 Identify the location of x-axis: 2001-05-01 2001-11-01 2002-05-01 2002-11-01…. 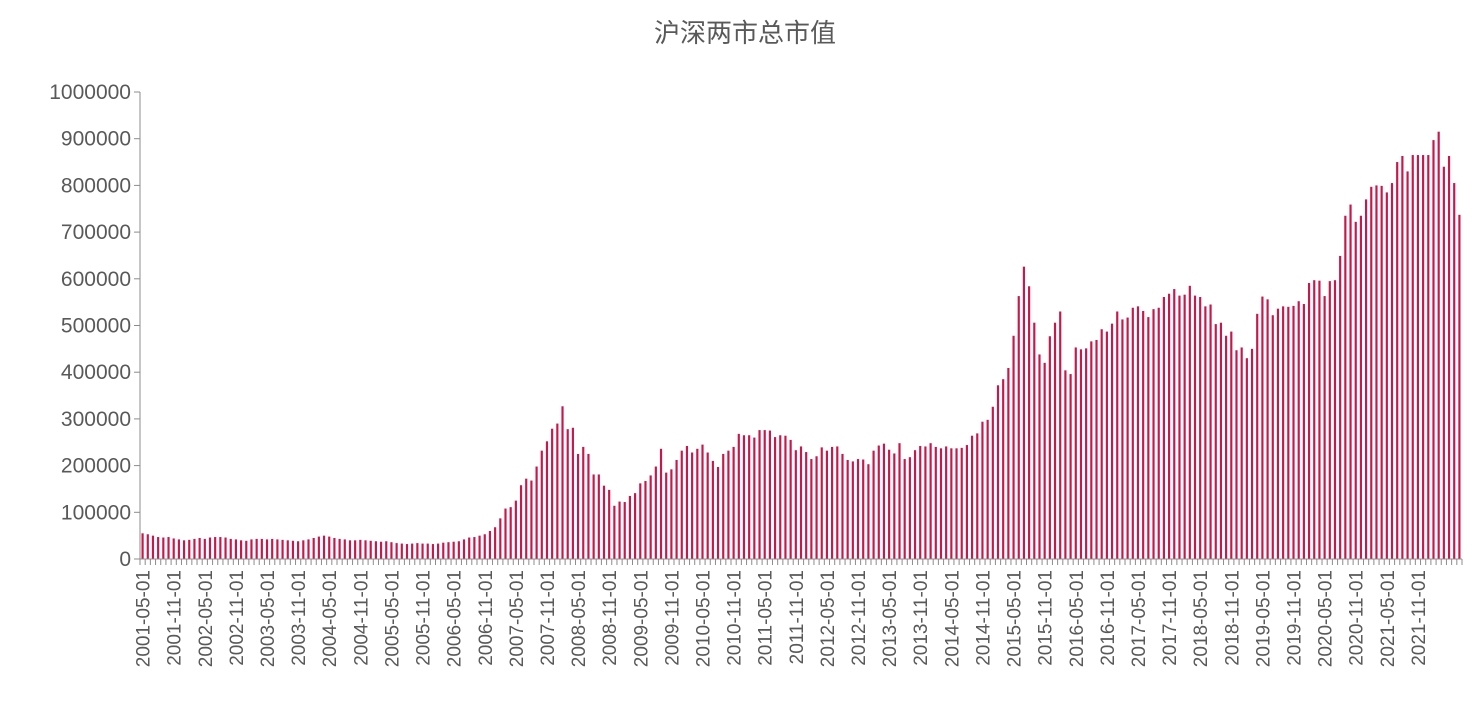
(798, 612).